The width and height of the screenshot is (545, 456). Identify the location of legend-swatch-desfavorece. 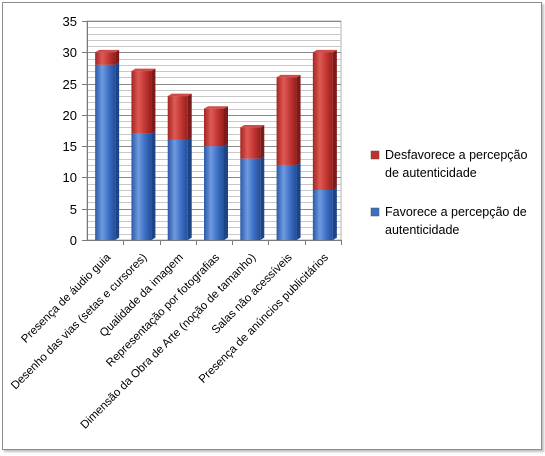
(375, 155).